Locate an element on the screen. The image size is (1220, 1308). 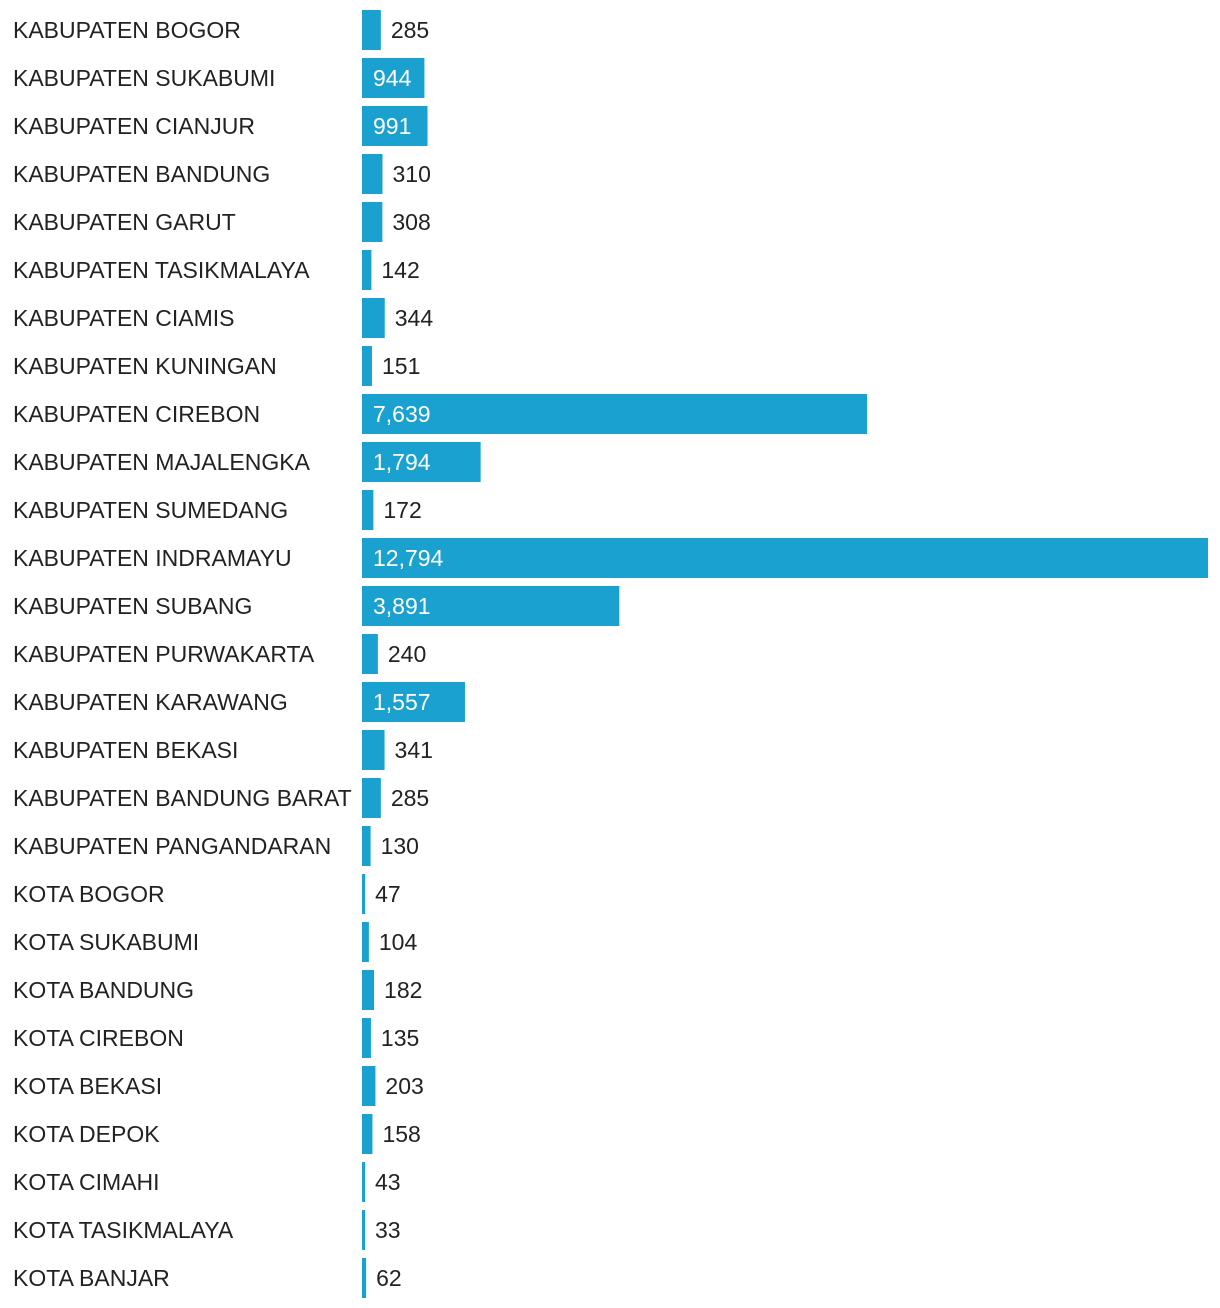
category-label: KOTA BANDUNG is located at coordinates (103, 990).